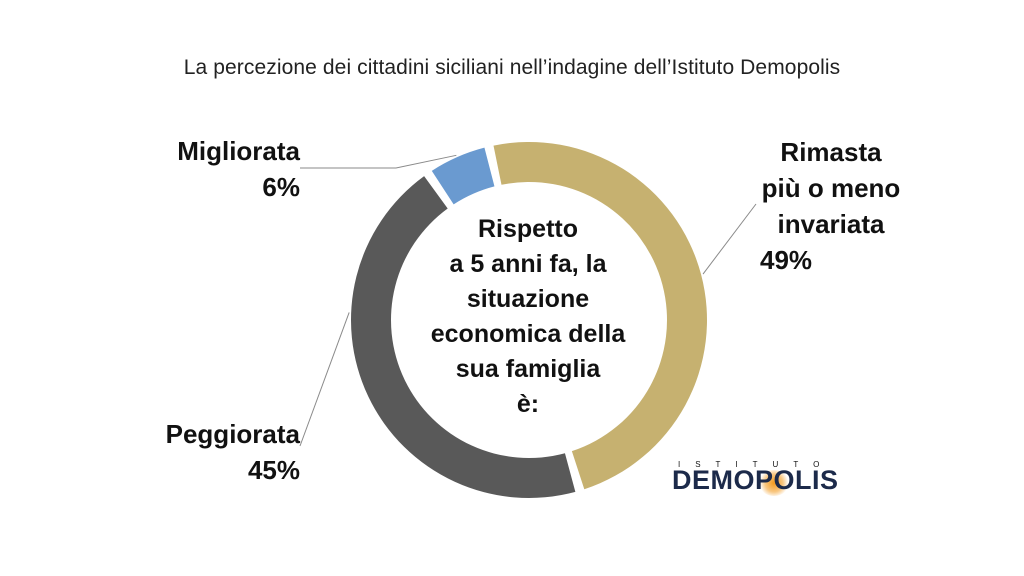 The image size is (1024, 576). What do you see at coordinates (281, 187) in the screenshot?
I see `slice-value-migliorata: 6%` at bounding box center [281, 187].